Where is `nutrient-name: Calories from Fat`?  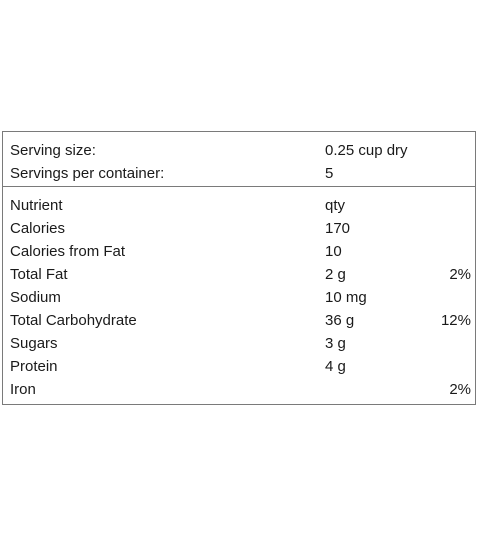 nutrient-name: Calories from Fat is located at coordinates (68, 251).